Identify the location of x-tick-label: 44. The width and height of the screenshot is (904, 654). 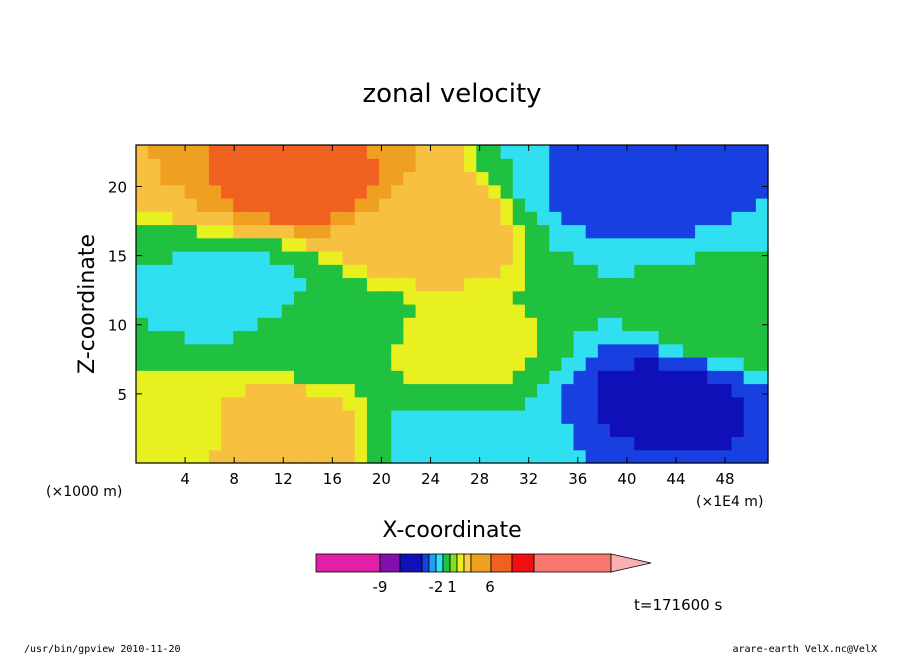
(675, 479).